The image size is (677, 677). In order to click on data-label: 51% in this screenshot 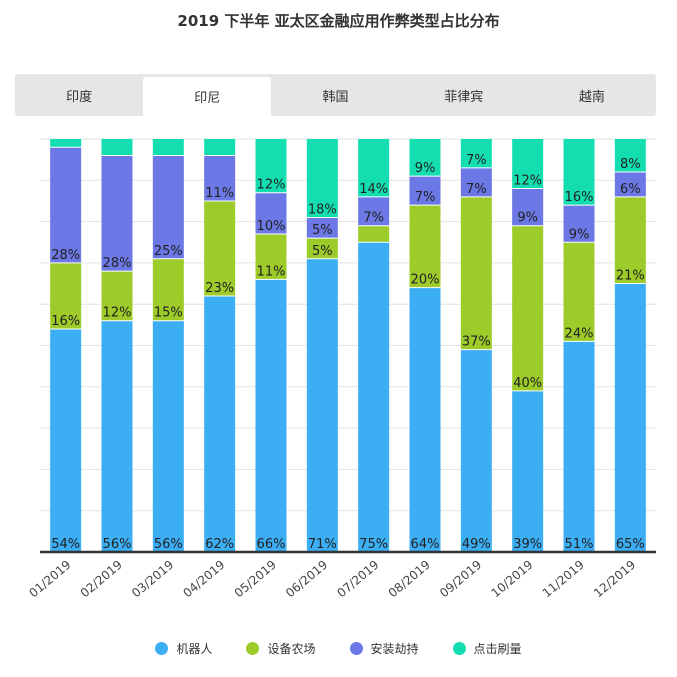, I will do `click(579, 544)`.